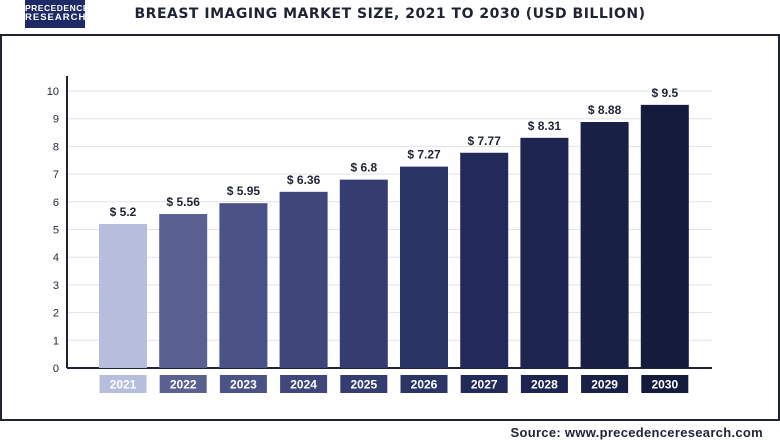 The image size is (780, 440). I want to click on value-label-2029: $ 8.88, so click(605, 110).